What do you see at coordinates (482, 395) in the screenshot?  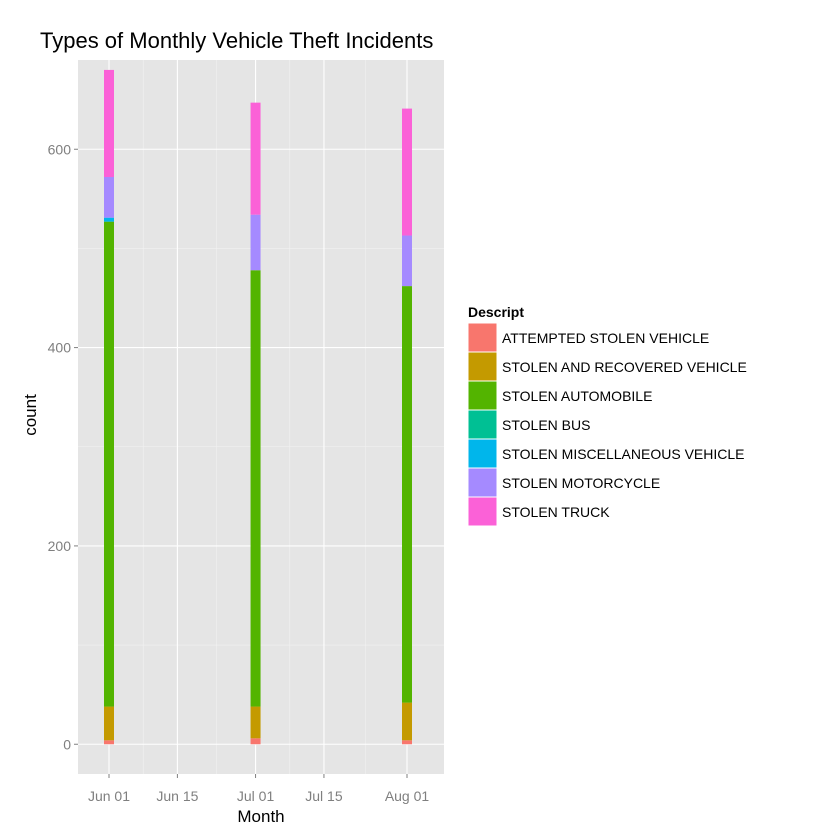 I see `legend-key-stolen-automobile` at bounding box center [482, 395].